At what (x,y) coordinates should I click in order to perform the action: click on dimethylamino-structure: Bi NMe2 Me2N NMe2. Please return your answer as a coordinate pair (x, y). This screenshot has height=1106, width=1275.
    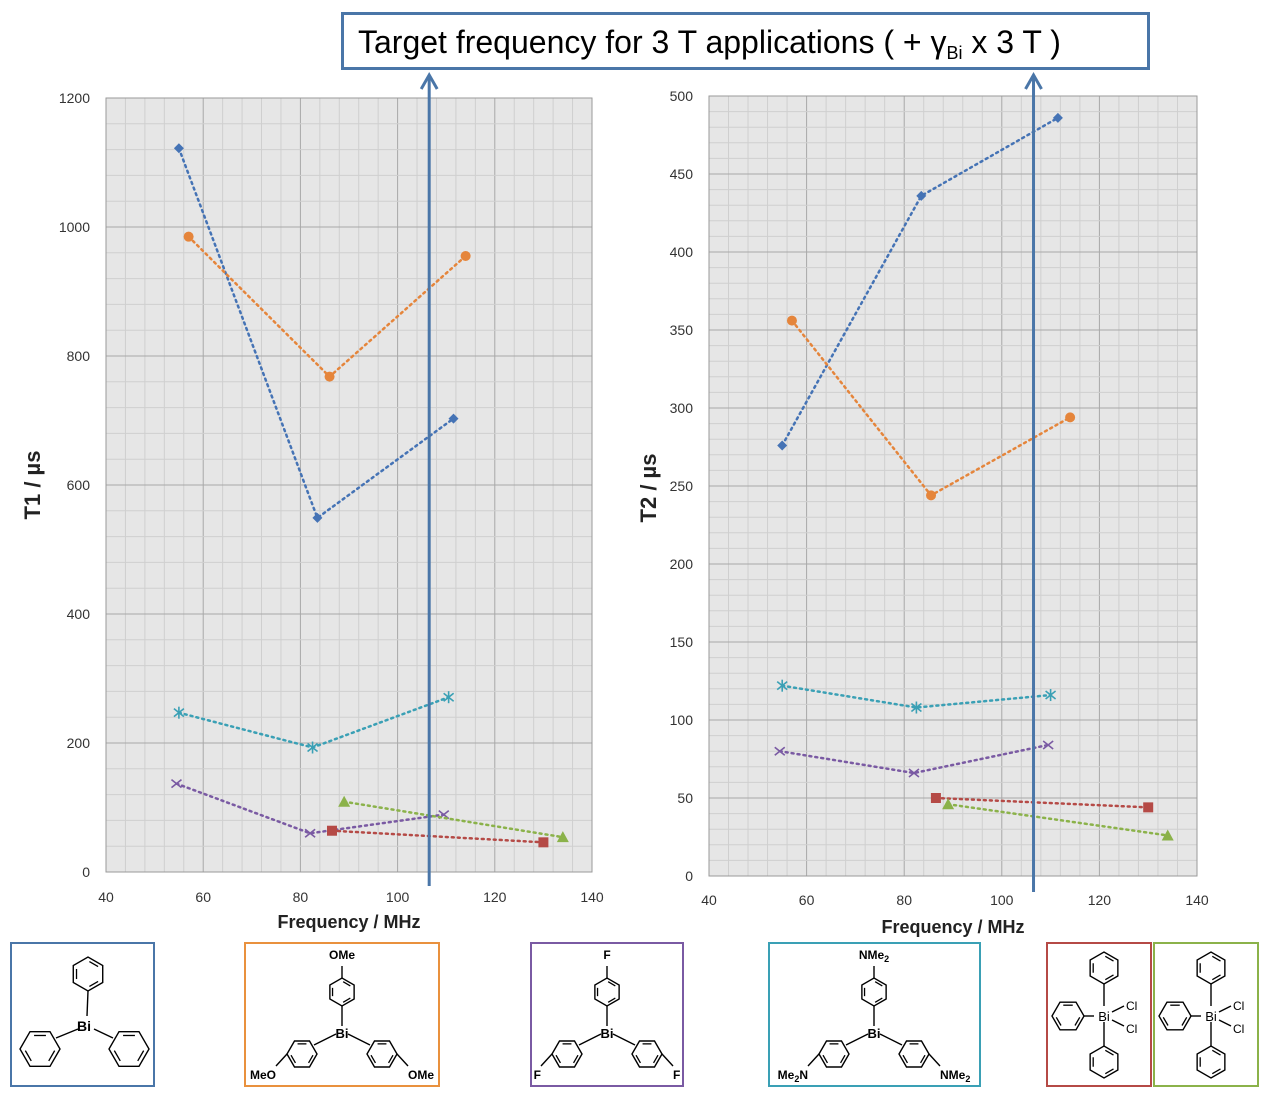
    Looking at the image, I should click on (874, 1016).